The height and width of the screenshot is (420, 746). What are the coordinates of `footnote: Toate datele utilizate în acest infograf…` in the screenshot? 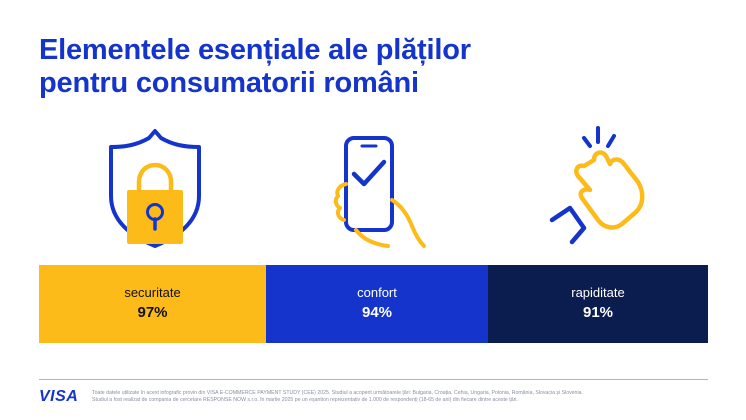 It's located at (392, 397).